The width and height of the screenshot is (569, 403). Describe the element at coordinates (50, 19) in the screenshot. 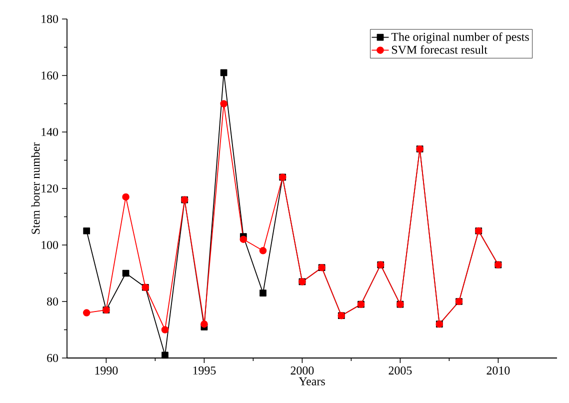

I see `y-tick-label: 180` at that location.